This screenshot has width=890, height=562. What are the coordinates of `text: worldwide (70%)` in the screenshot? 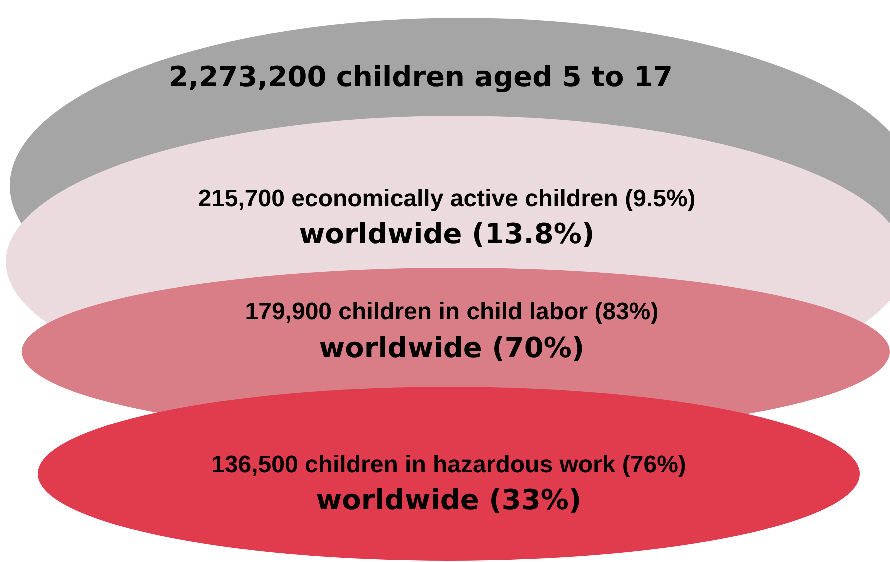 It's located at (452, 347).